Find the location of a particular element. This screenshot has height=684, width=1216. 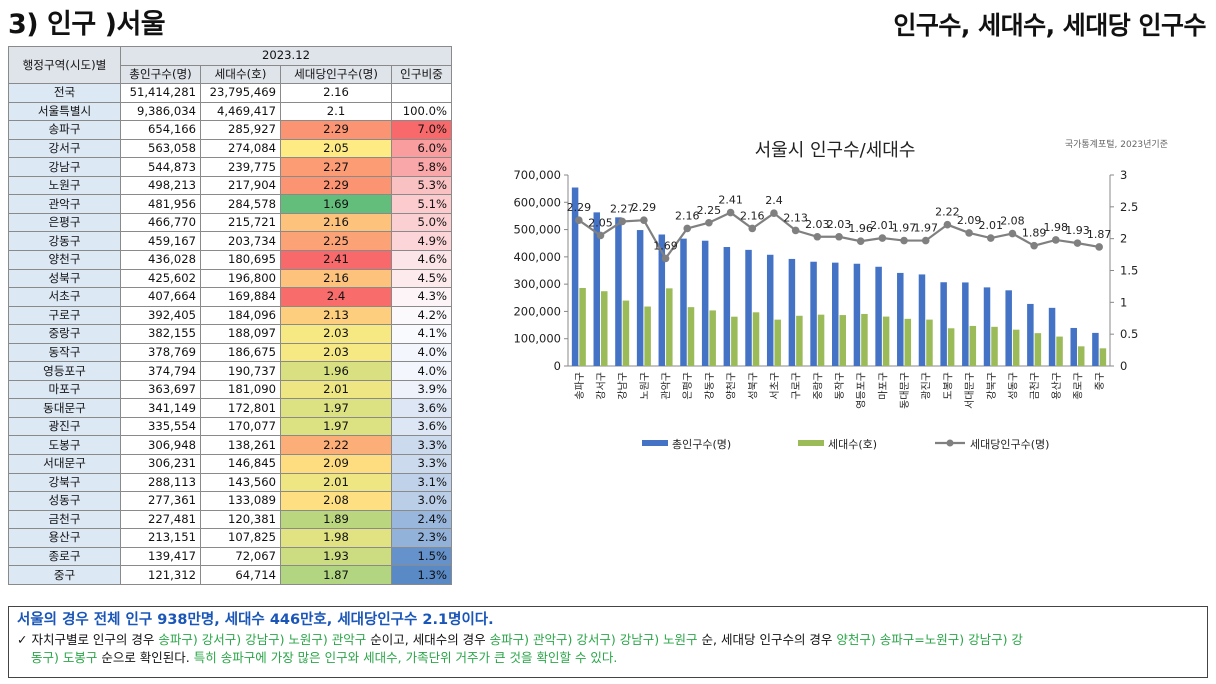

x-axis-tick-label: 서초구 is located at coordinates (775, 386).